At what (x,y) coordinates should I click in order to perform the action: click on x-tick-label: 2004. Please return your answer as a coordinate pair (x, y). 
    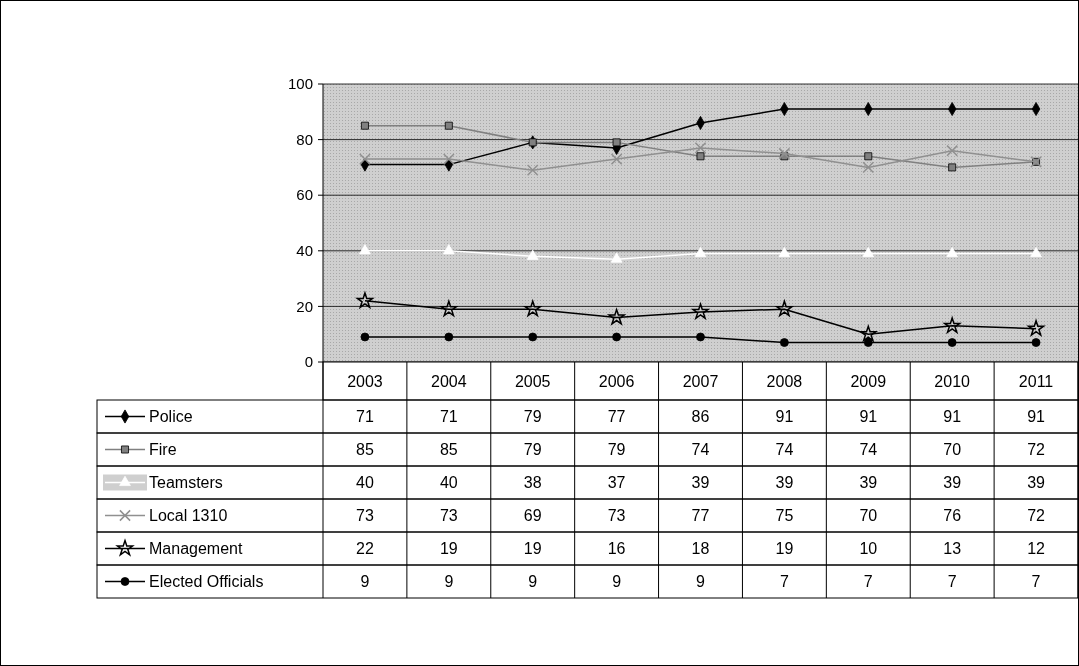
    Looking at the image, I should click on (449, 381).